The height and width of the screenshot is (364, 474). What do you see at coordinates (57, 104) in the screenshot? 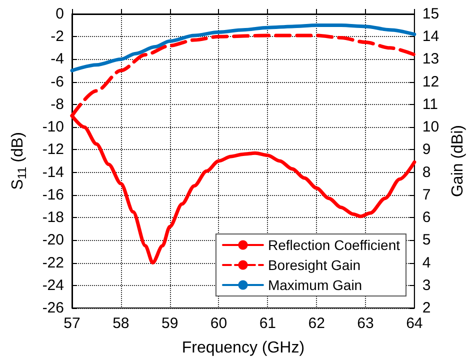
I see `y-tick-label: -8` at bounding box center [57, 104].